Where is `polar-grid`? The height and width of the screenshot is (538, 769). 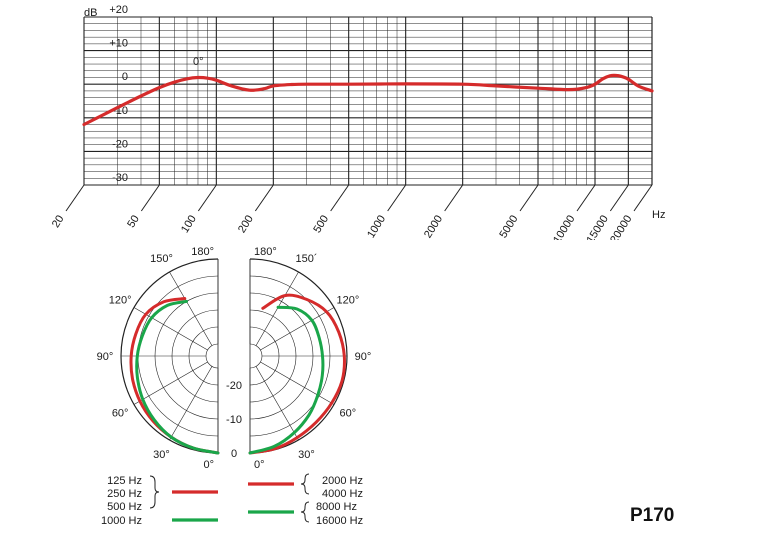 polar-grid is located at coordinates (234, 356).